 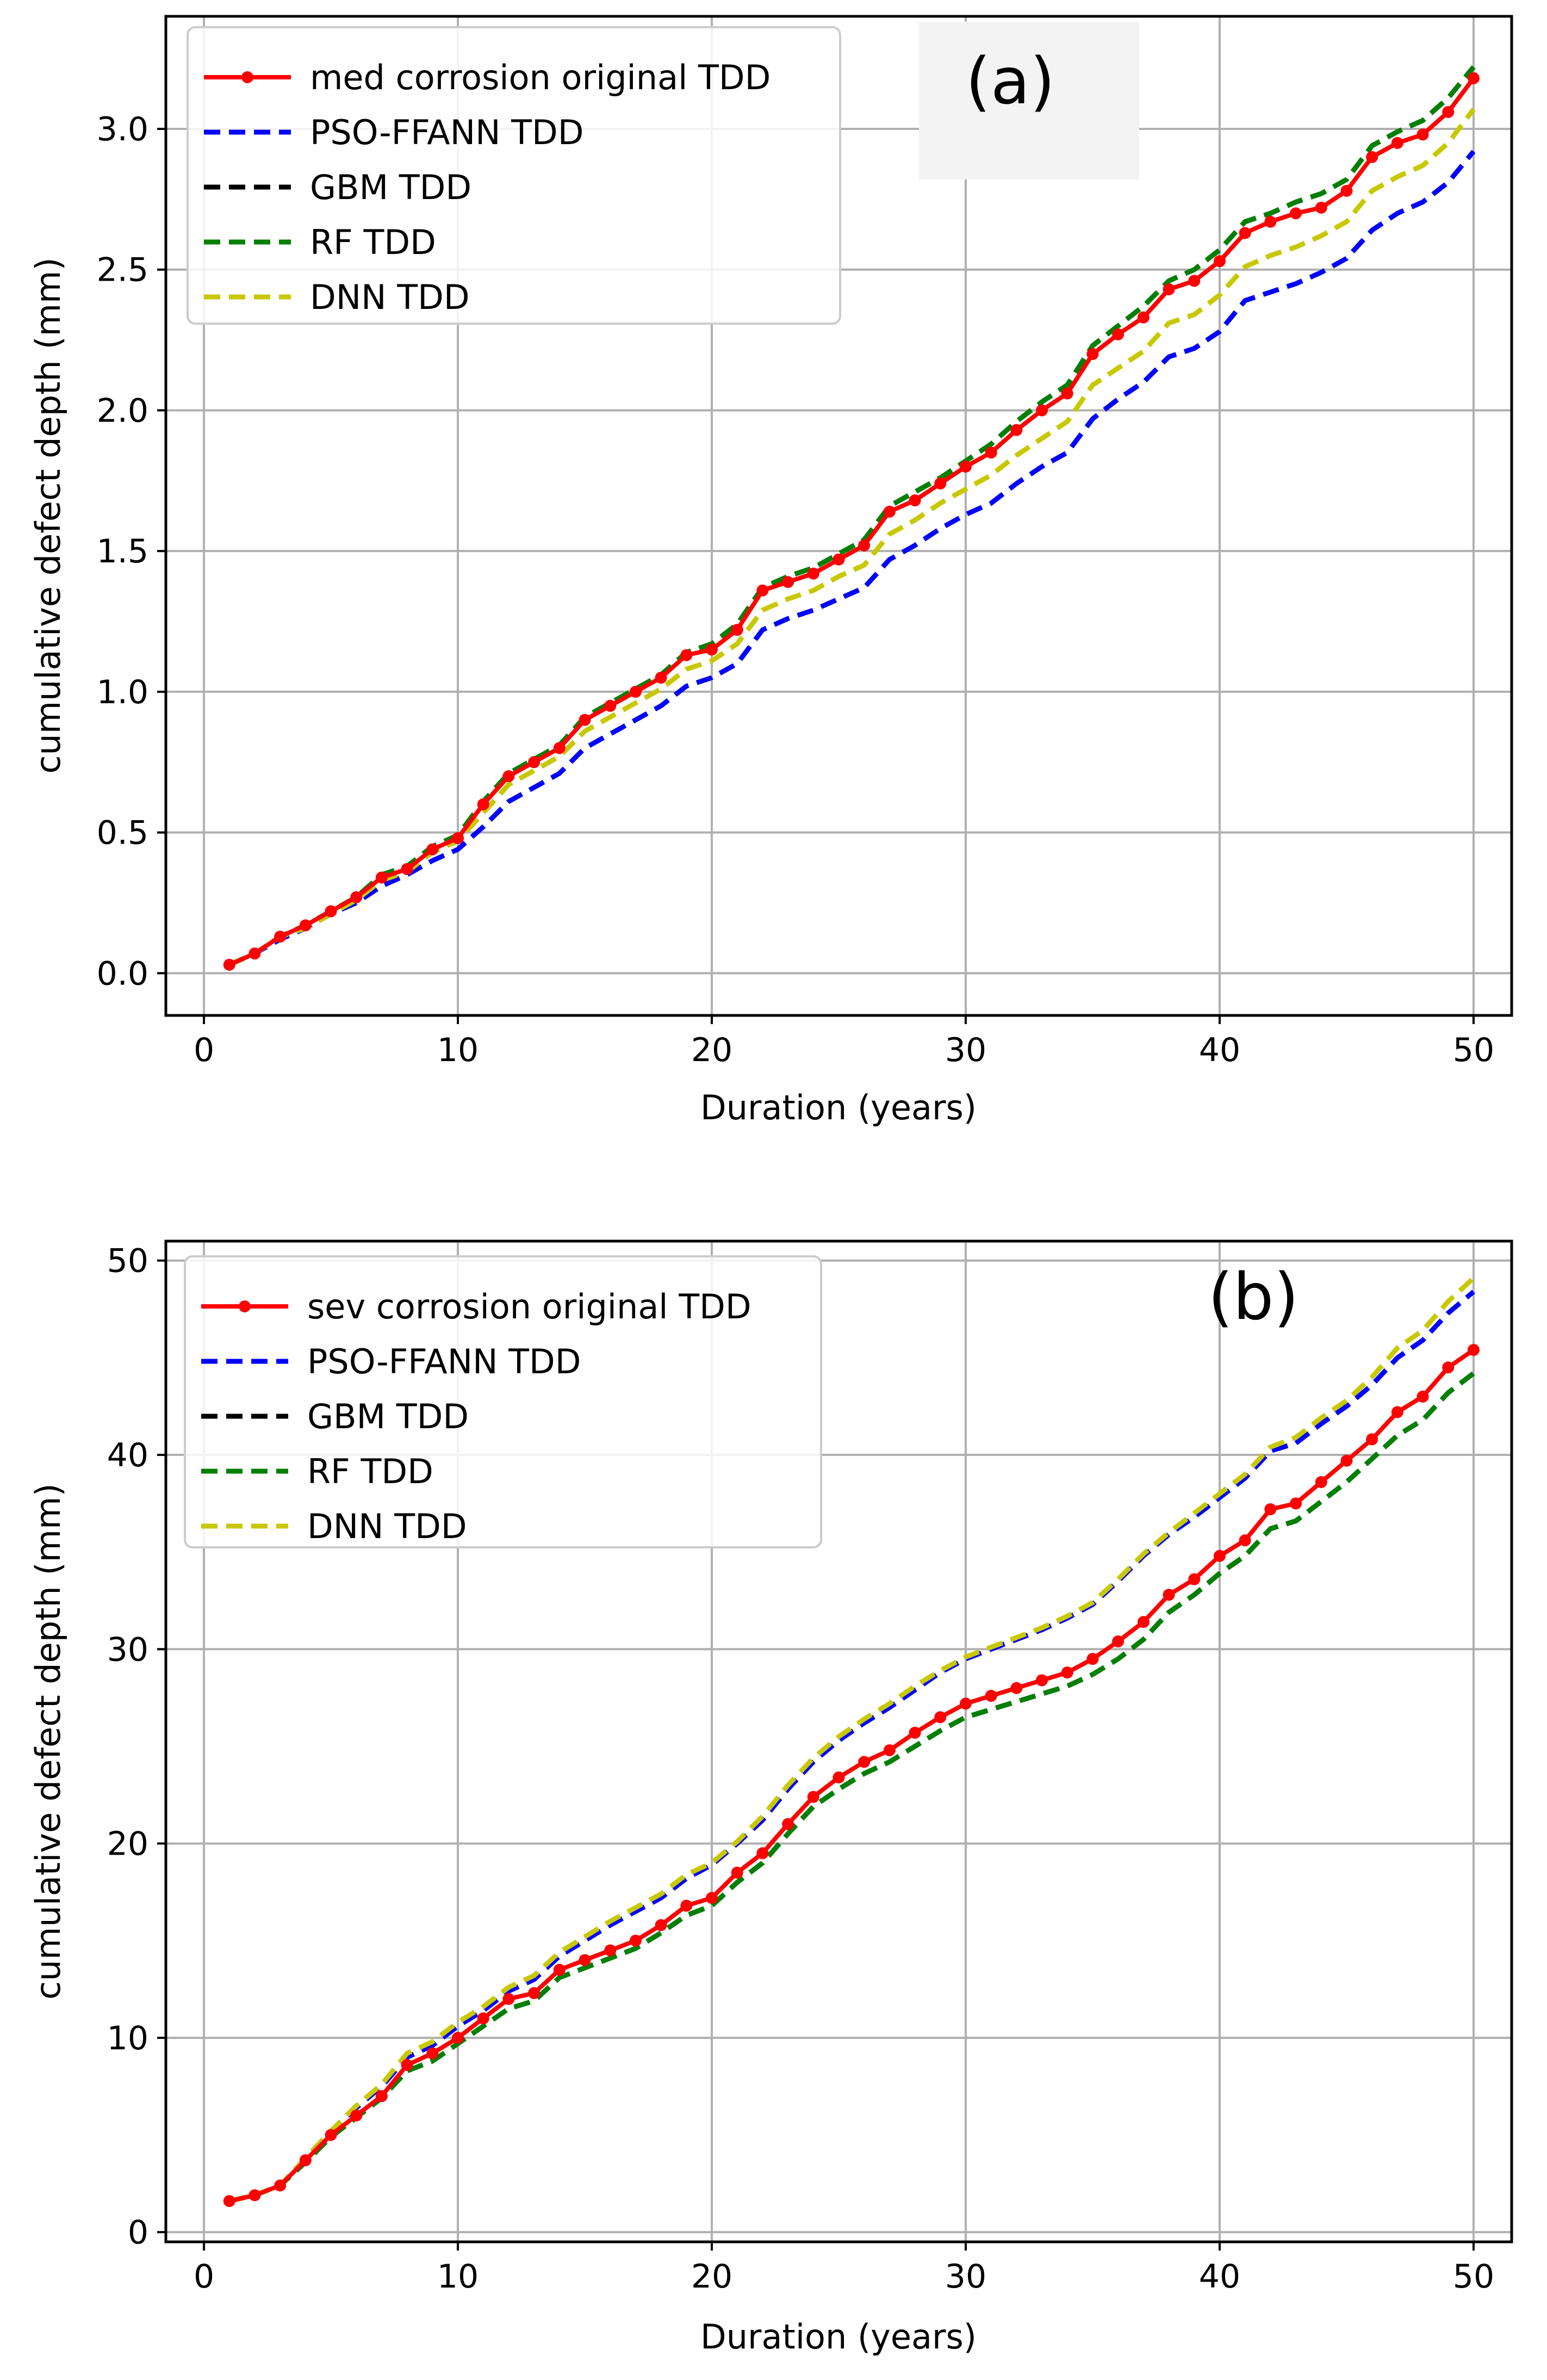 I want to click on x-tick-label-b-5: 50, so click(x=1473, y=2277).